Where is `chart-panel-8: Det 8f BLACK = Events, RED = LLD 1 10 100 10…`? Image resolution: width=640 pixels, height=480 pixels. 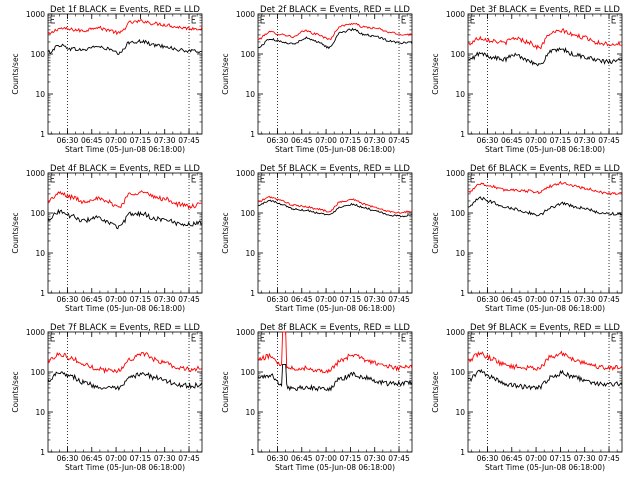 chart-panel-8: Det 8f BLACK = Events, RED = LLD 1 10 100 10… is located at coordinates (317, 397).